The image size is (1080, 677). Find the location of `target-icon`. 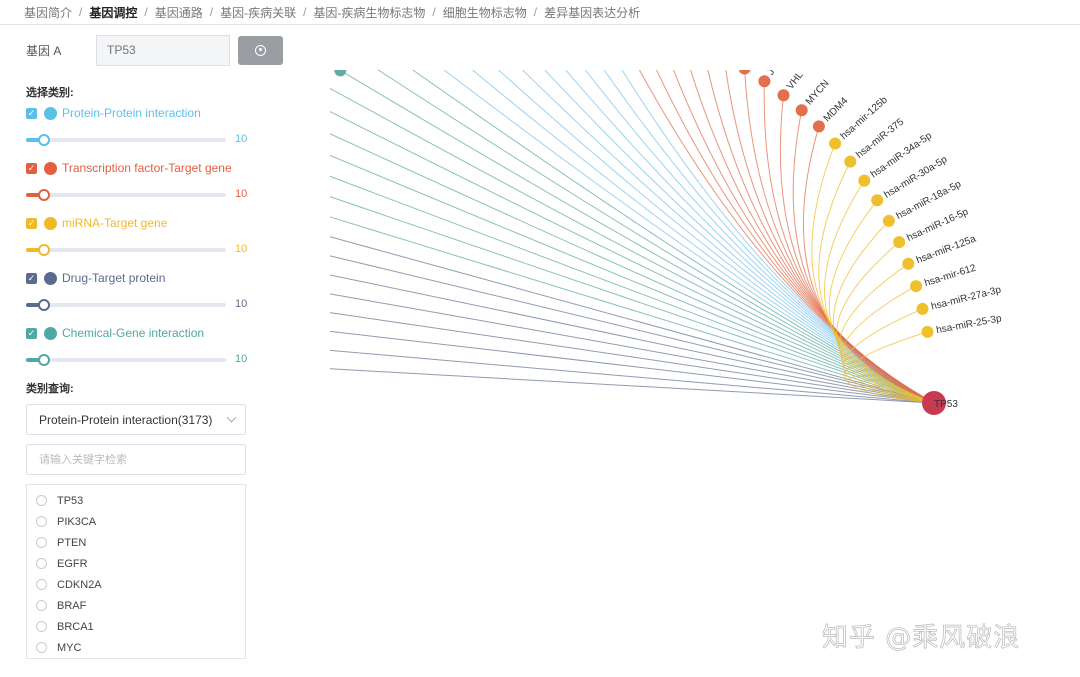

target-icon is located at coordinates (260, 50).